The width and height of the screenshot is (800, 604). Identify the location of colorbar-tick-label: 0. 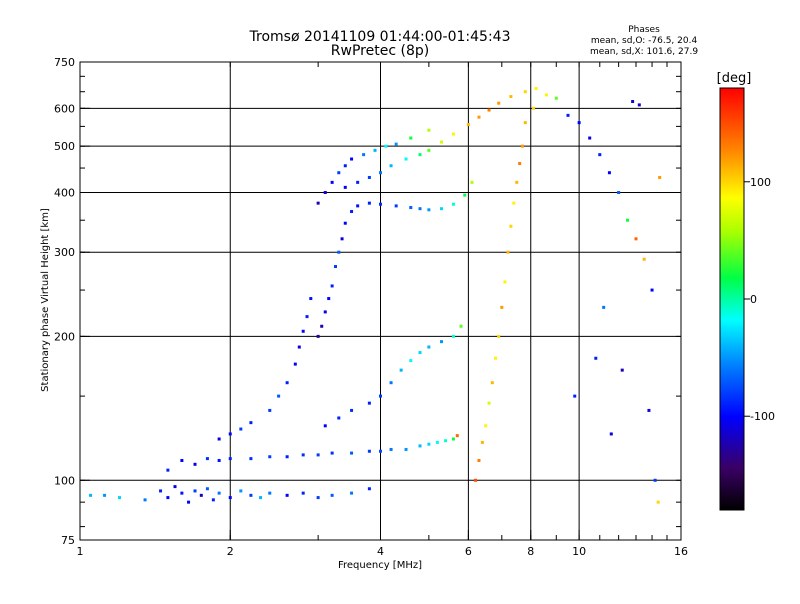
(753, 299).